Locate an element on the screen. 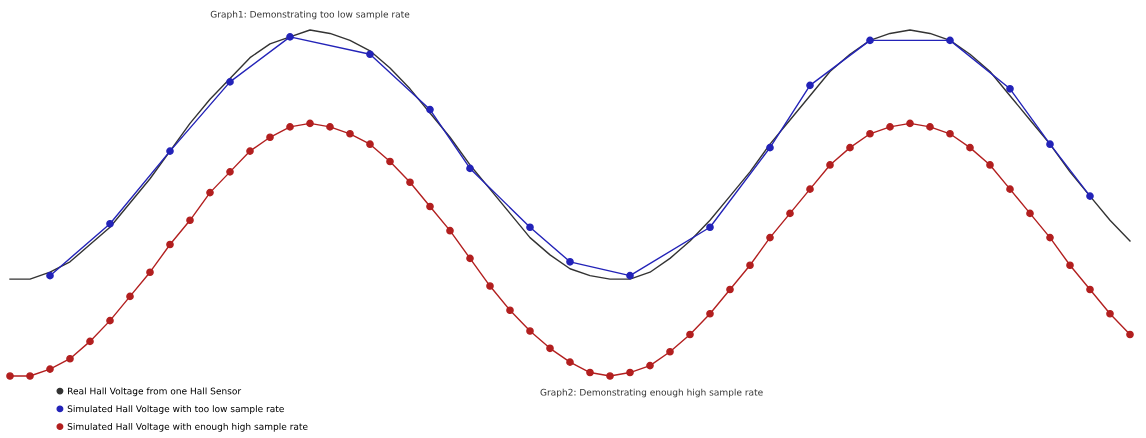  legend-label: Simulated Hall Voltage with too low sample rate is located at coordinates (175, 409).